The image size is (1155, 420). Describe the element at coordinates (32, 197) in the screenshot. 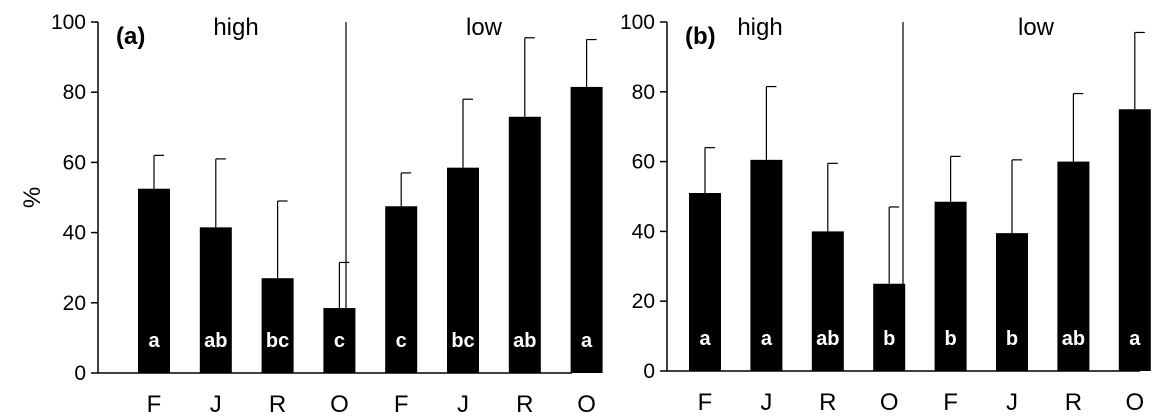

I see `y-axis-label: %` at that location.